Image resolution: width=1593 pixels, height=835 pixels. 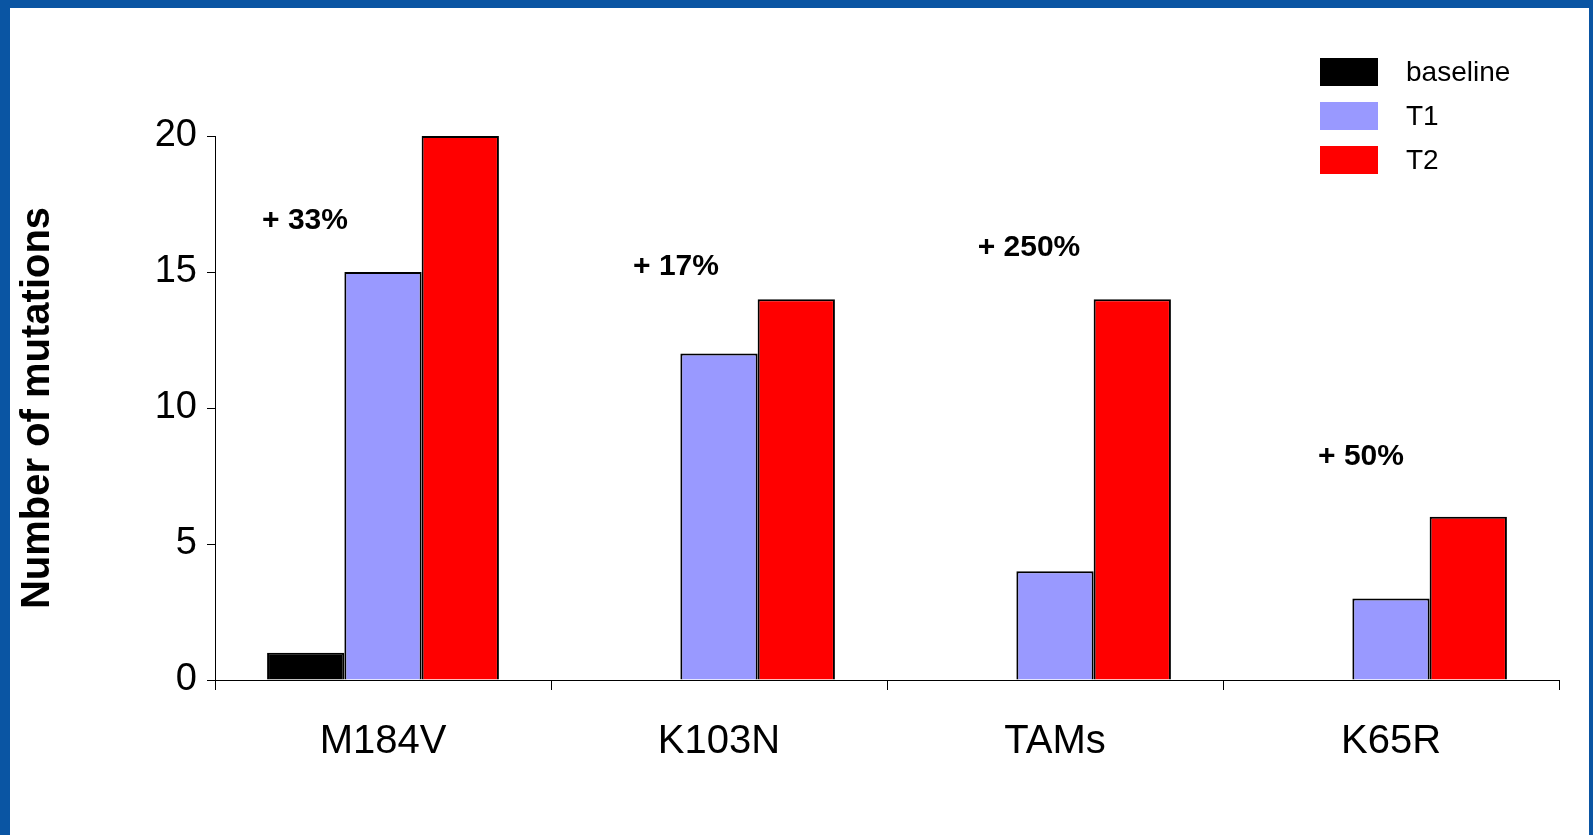 I want to click on y-tick-label: 20, so click(x=175, y=133).